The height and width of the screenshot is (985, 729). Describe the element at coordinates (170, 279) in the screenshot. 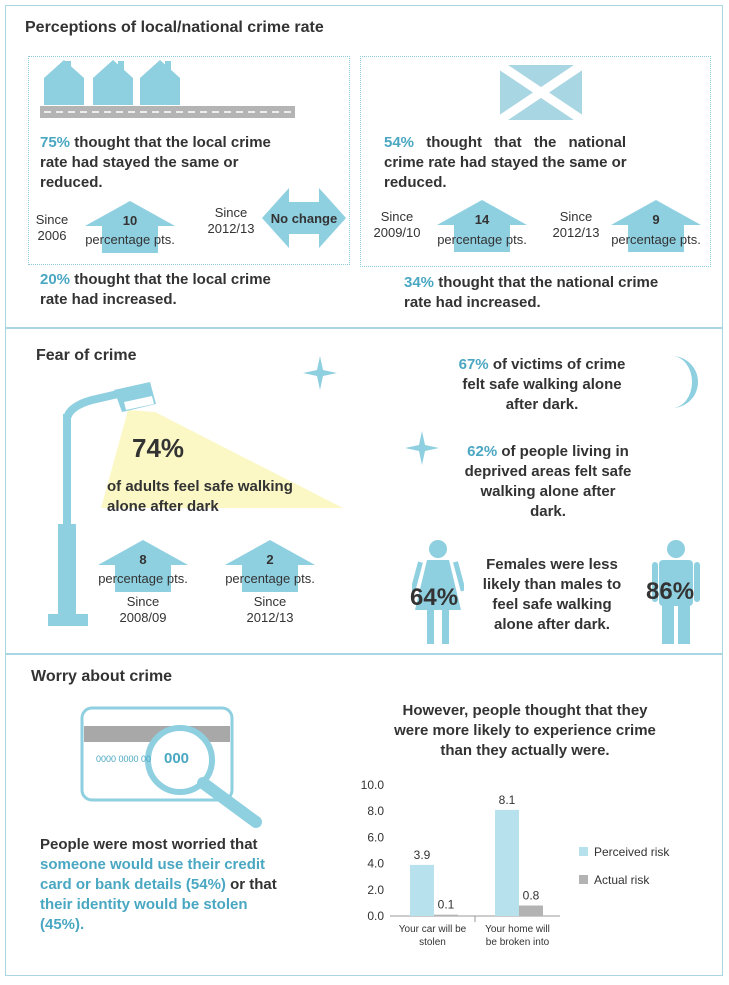

I see `local-increased-text: thought that the local crime` at that location.